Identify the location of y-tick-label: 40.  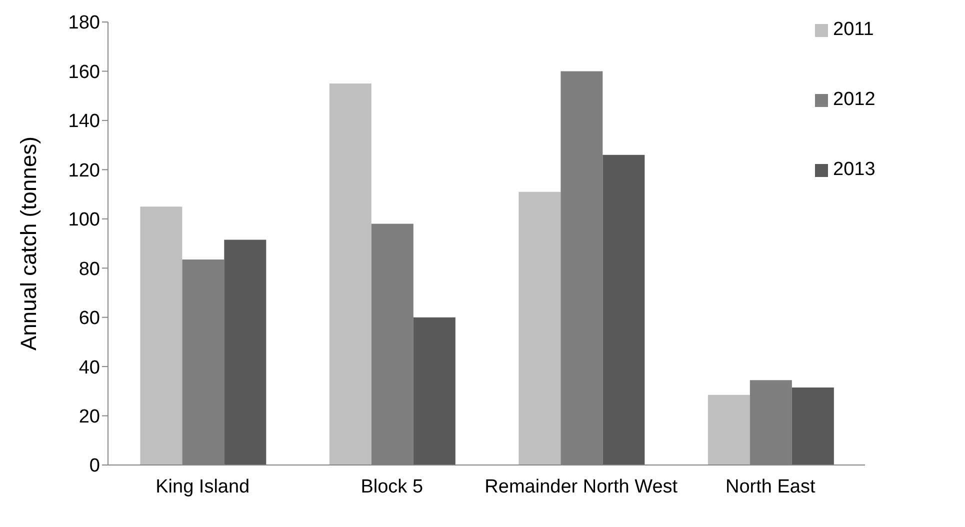
(89, 367).